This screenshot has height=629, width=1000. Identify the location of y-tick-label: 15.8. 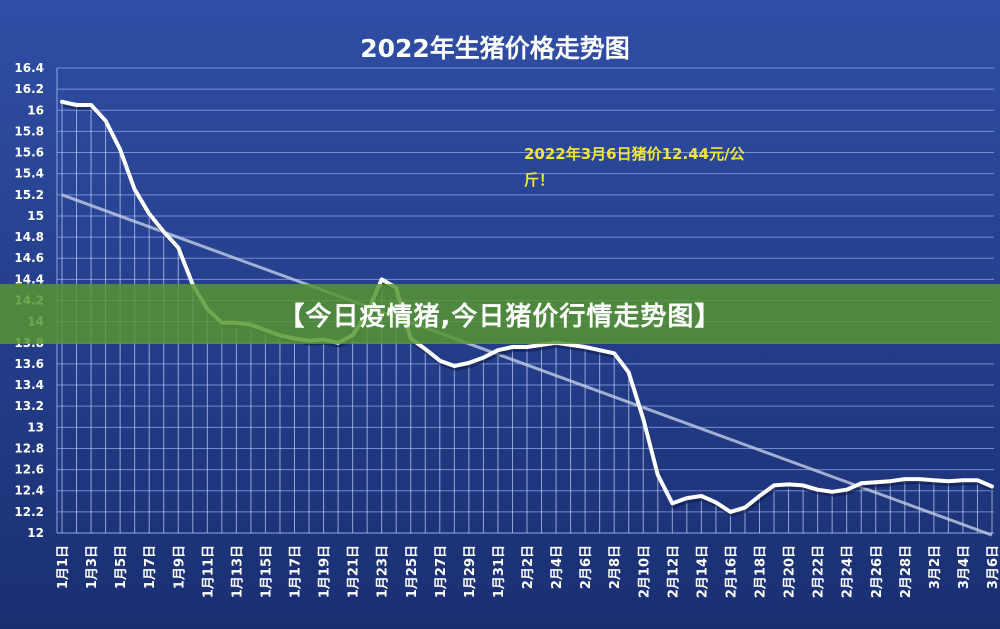
(29, 131).